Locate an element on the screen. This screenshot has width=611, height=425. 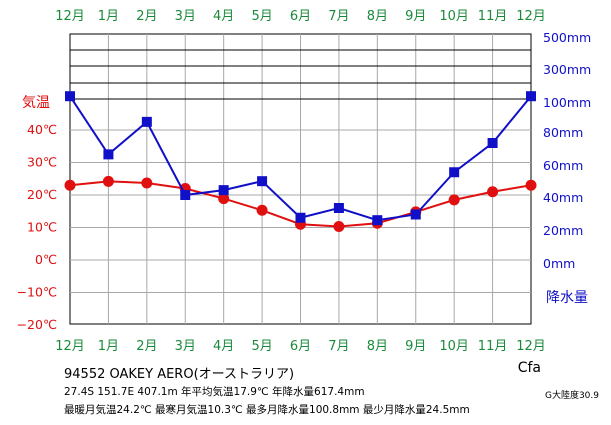
precip-tick-label: 20mm is located at coordinates (563, 230).